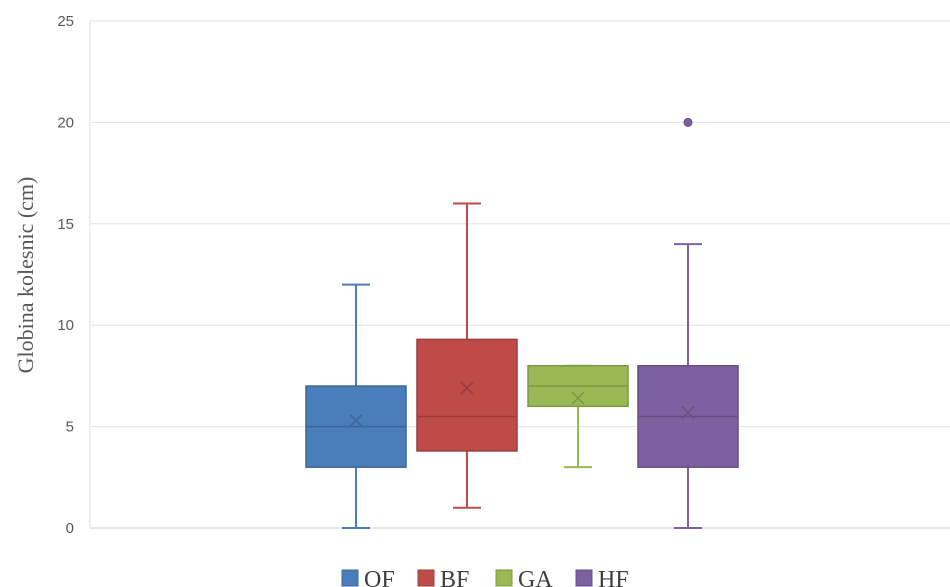  What do you see at coordinates (65, 224) in the screenshot?
I see `y-tick-label: 15` at bounding box center [65, 224].